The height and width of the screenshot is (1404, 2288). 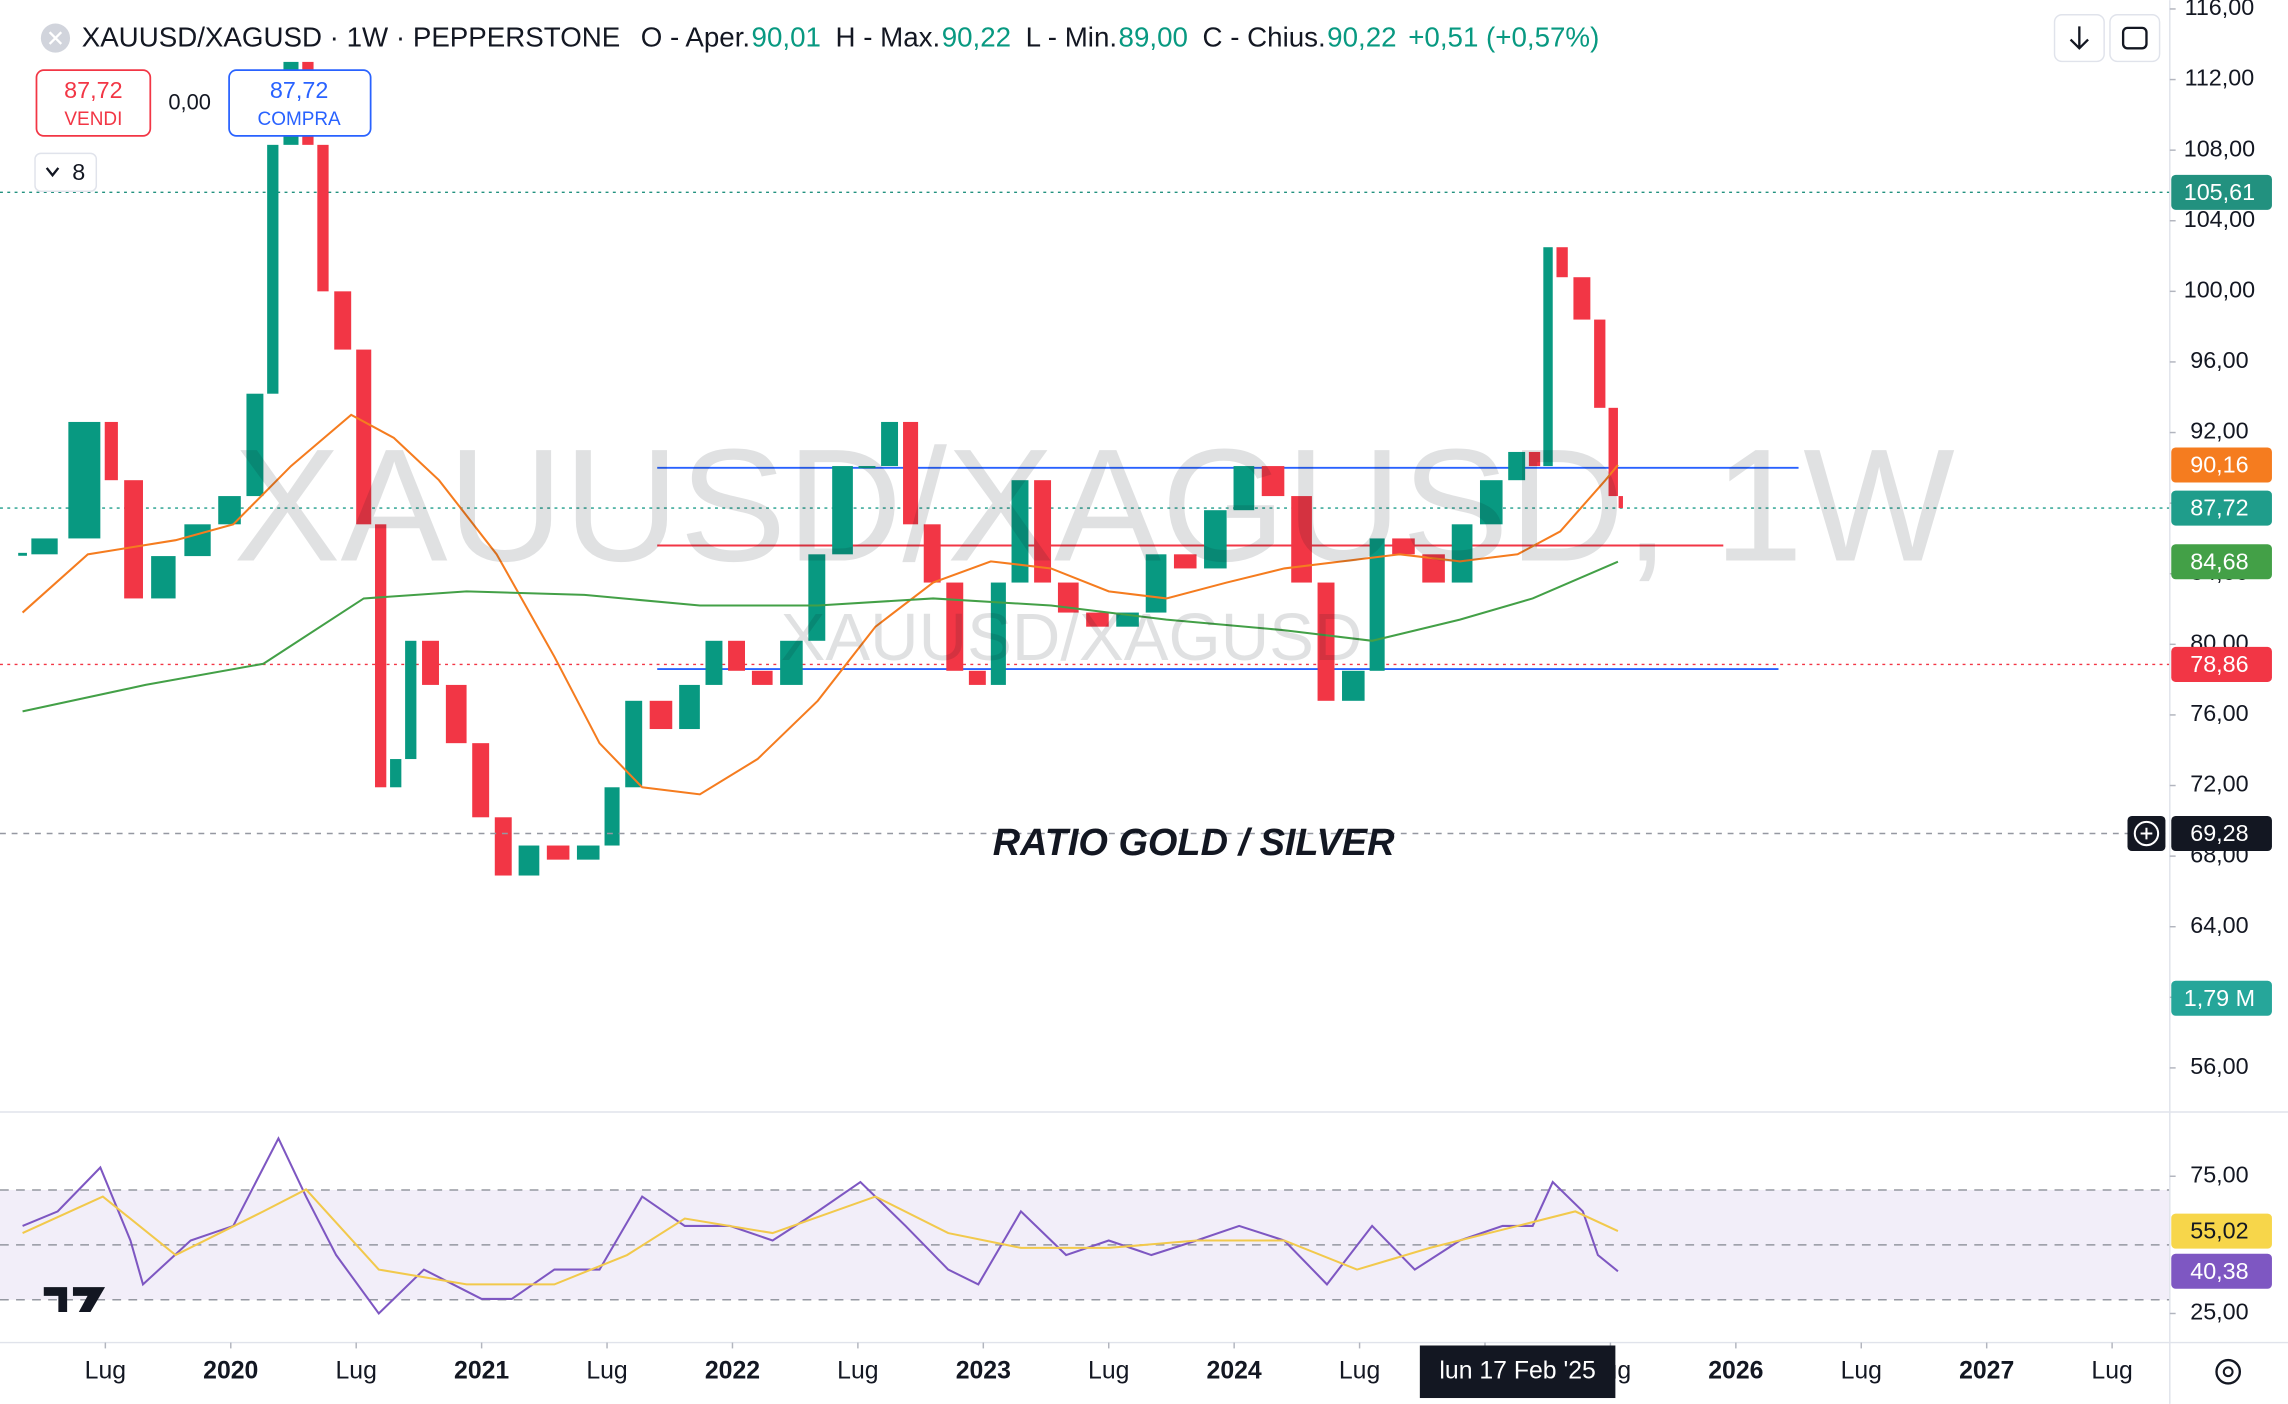 I want to click on buy-price: 87,72, so click(x=299, y=90).